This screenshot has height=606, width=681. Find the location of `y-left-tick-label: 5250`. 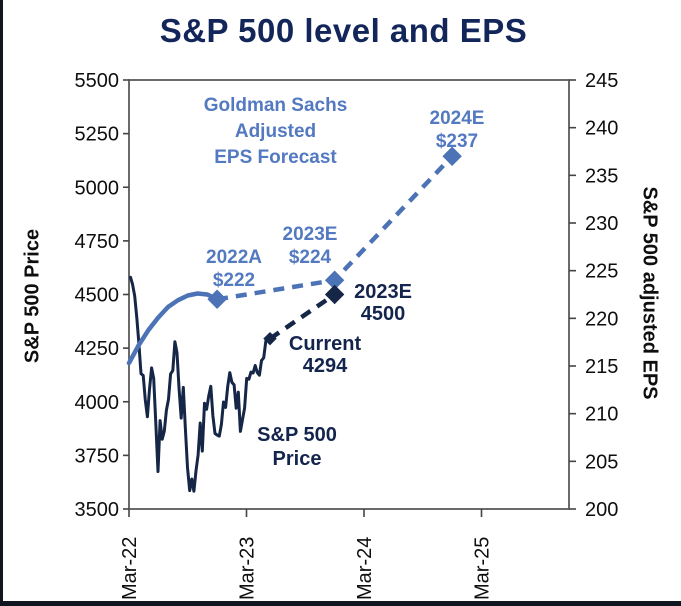

y-left-tick-label: 5250 is located at coordinates (97, 135).